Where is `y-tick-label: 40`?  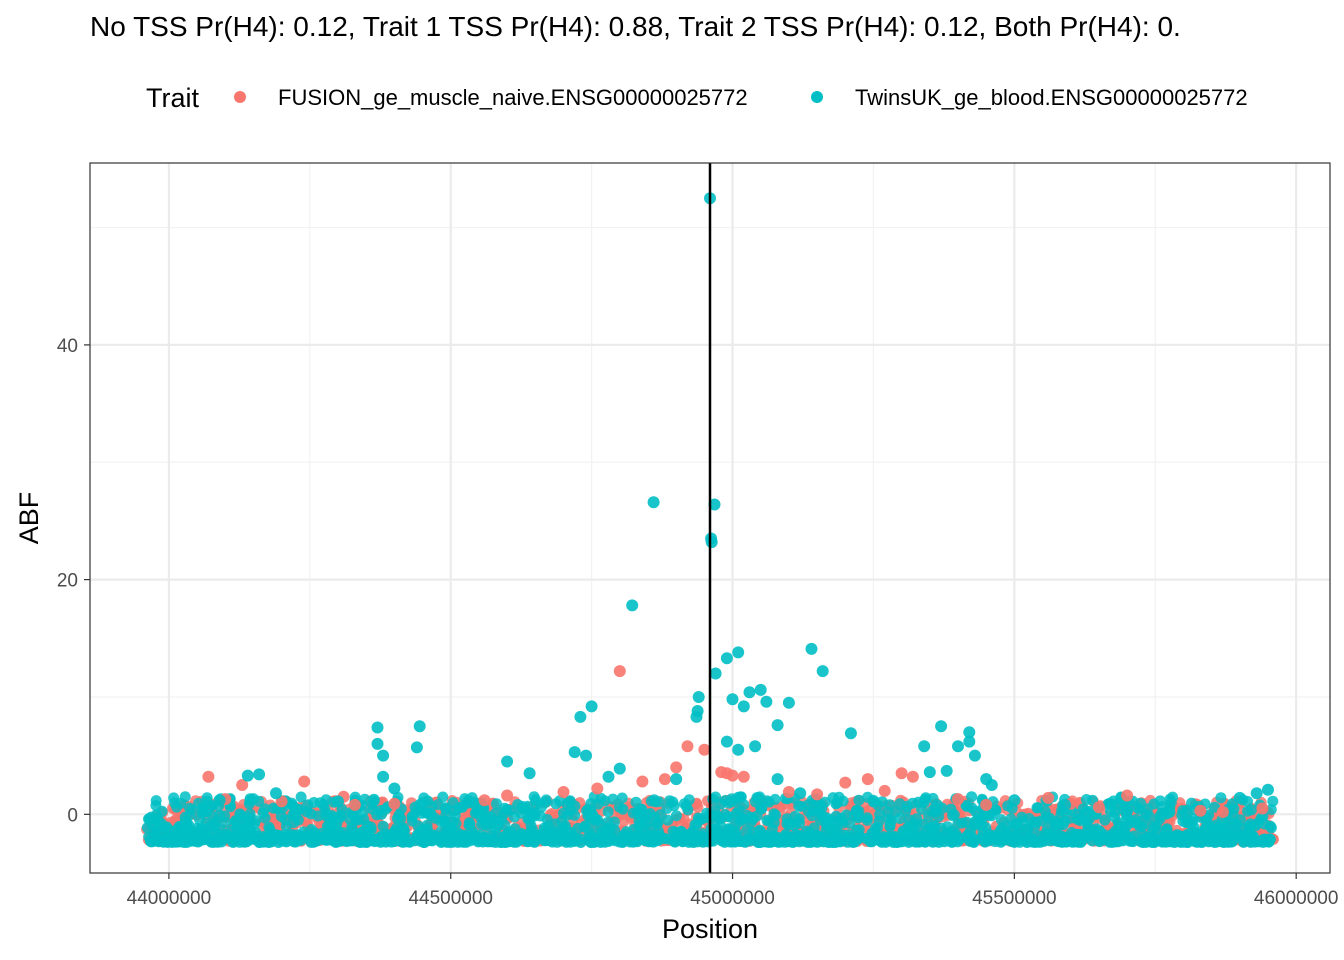 y-tick-label: 40 is located at coordinates (67, 346).